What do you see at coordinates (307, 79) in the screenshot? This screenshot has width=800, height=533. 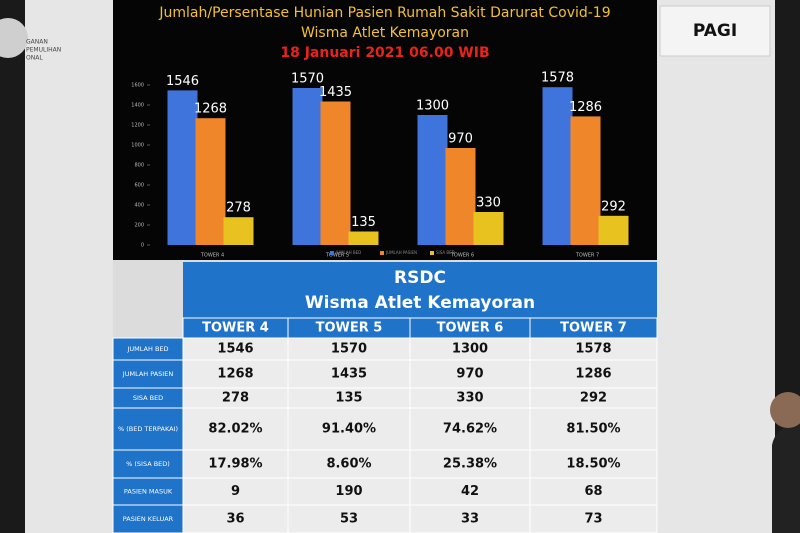 I see `value-label: 1570` at bounding box center [307, 79].